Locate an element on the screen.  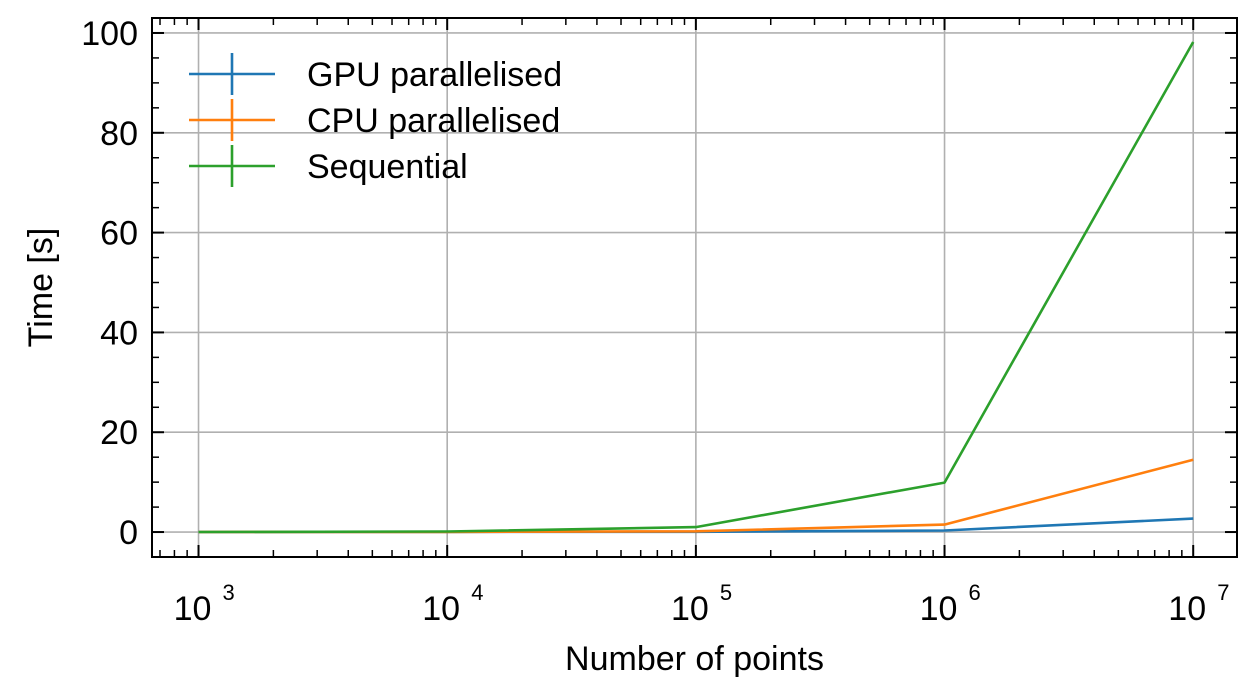
x-axis-label: Number of points is located at coordinates (694, 659).